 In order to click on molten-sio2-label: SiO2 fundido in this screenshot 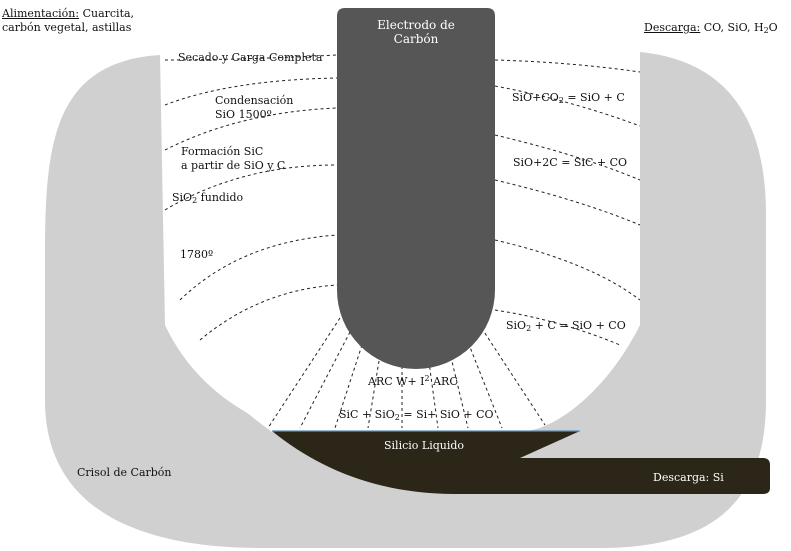, I will do `click(208, 198)`.